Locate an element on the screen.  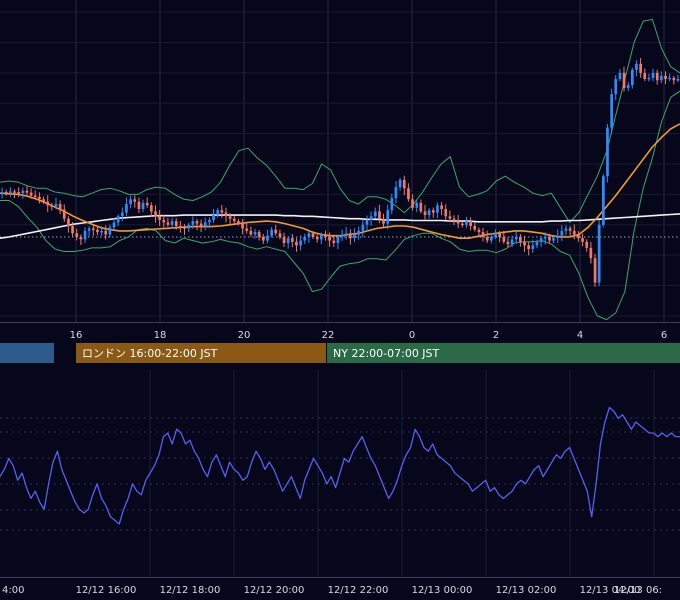
main-x-axis: 16 18 20 22 0 2 4 6 is located at coordinates (340, 331).